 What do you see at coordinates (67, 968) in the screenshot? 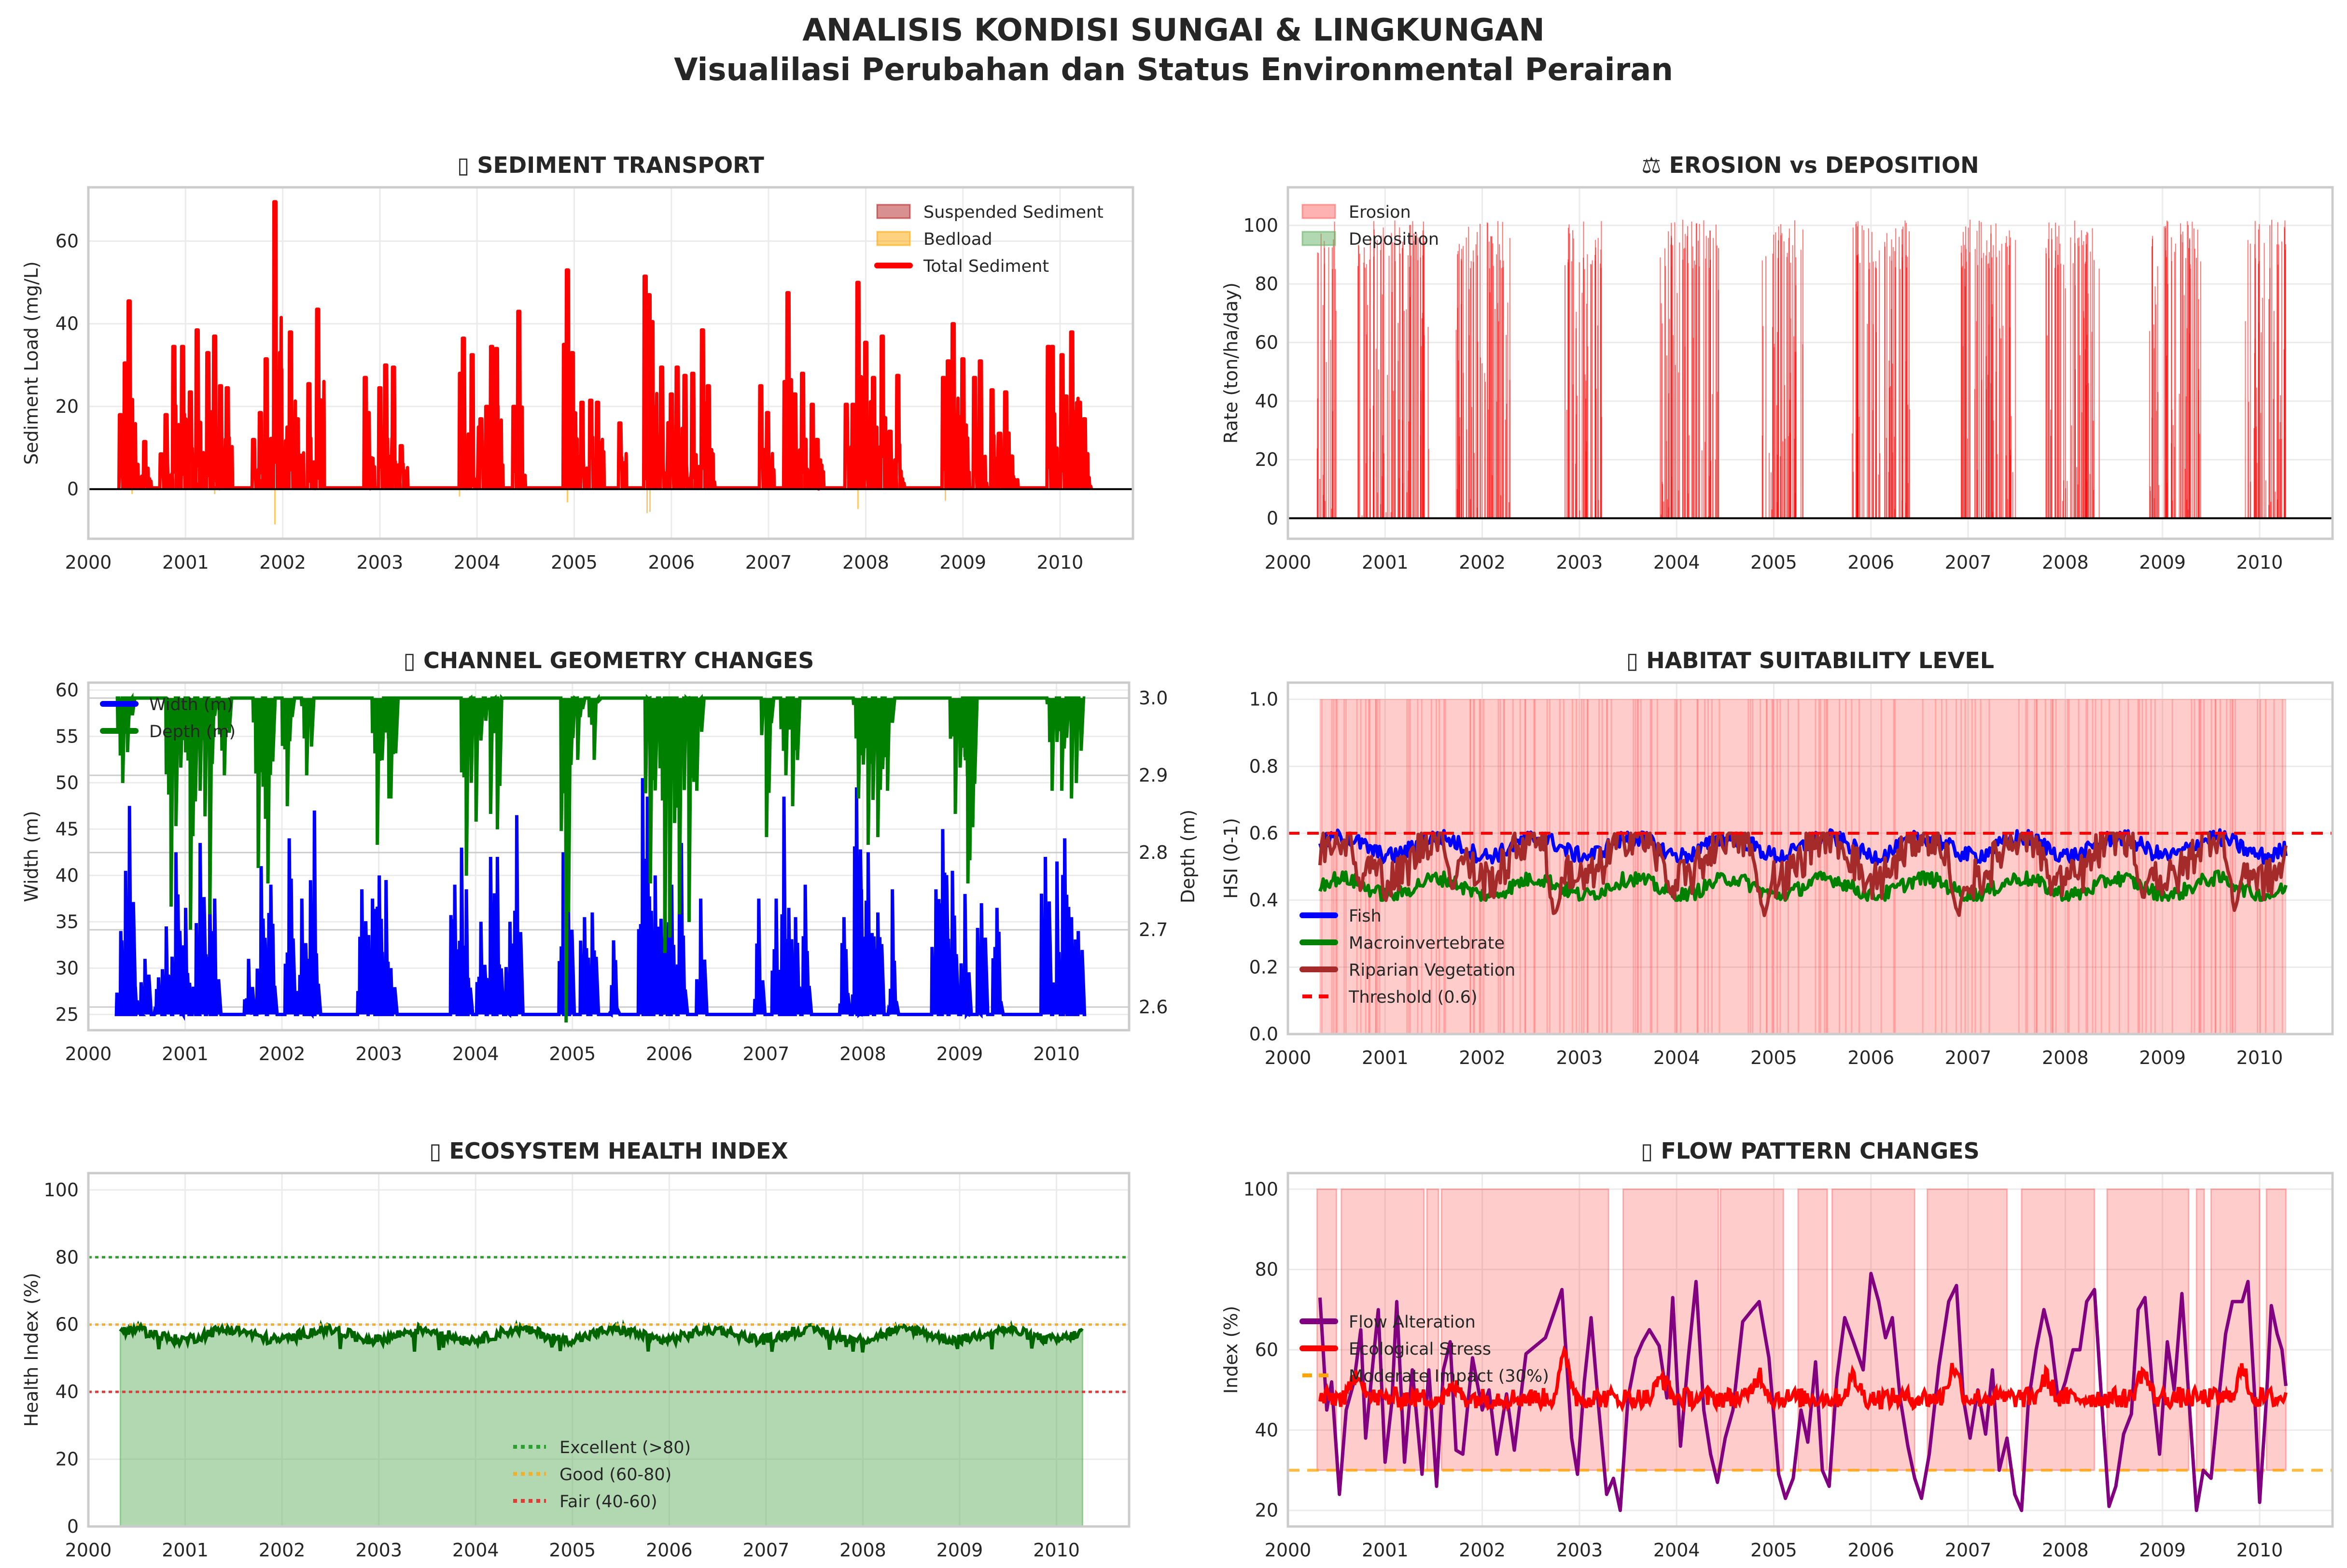
I see `y-tick-label: 30` at bounding box center [67, 968].